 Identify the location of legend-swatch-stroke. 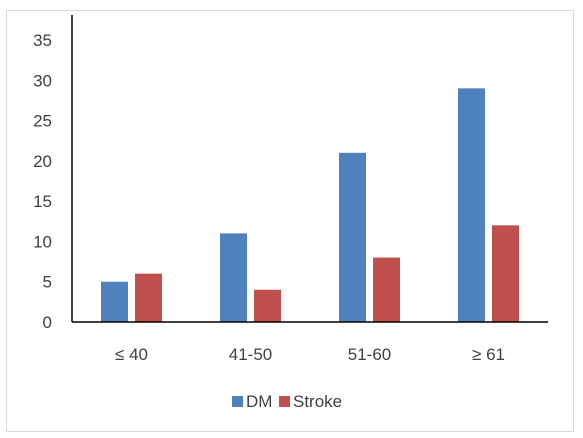
(284, 401).